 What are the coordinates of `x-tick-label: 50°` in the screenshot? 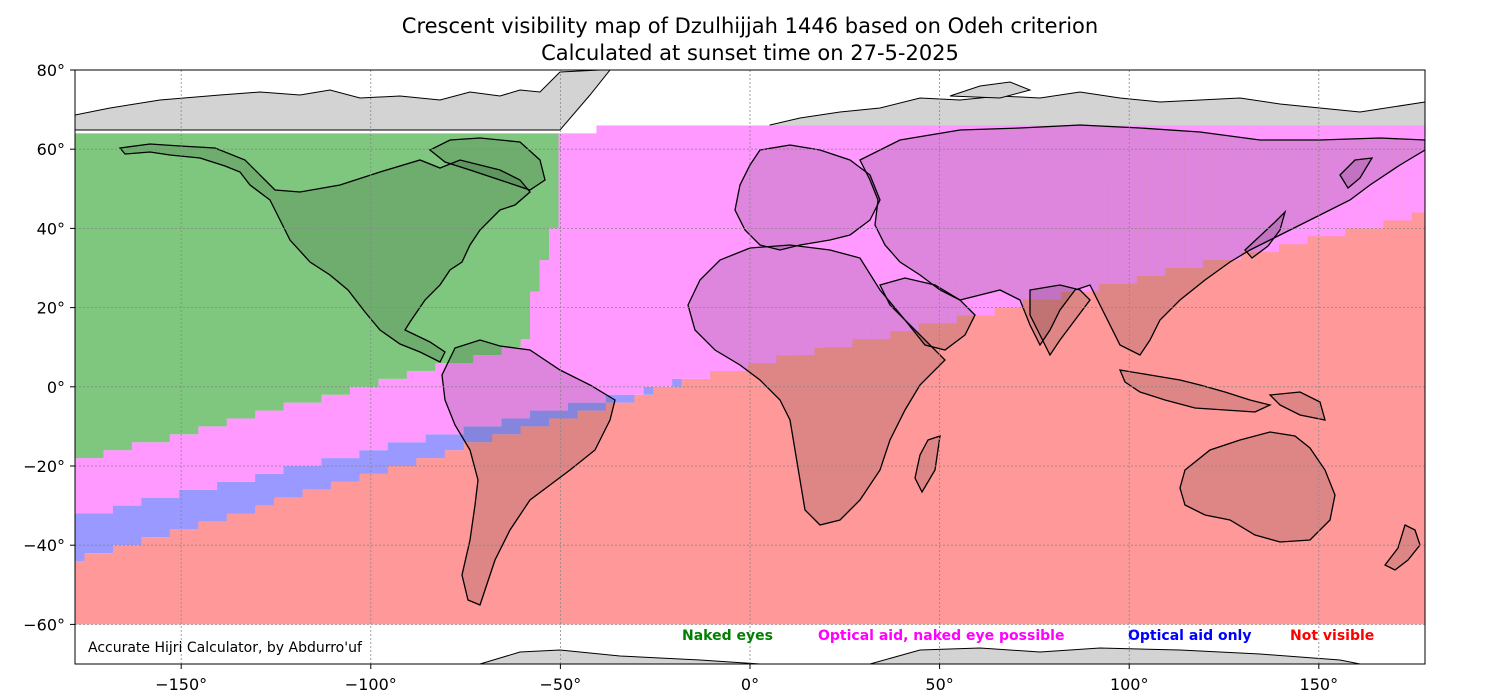 It's located at (939, 684).